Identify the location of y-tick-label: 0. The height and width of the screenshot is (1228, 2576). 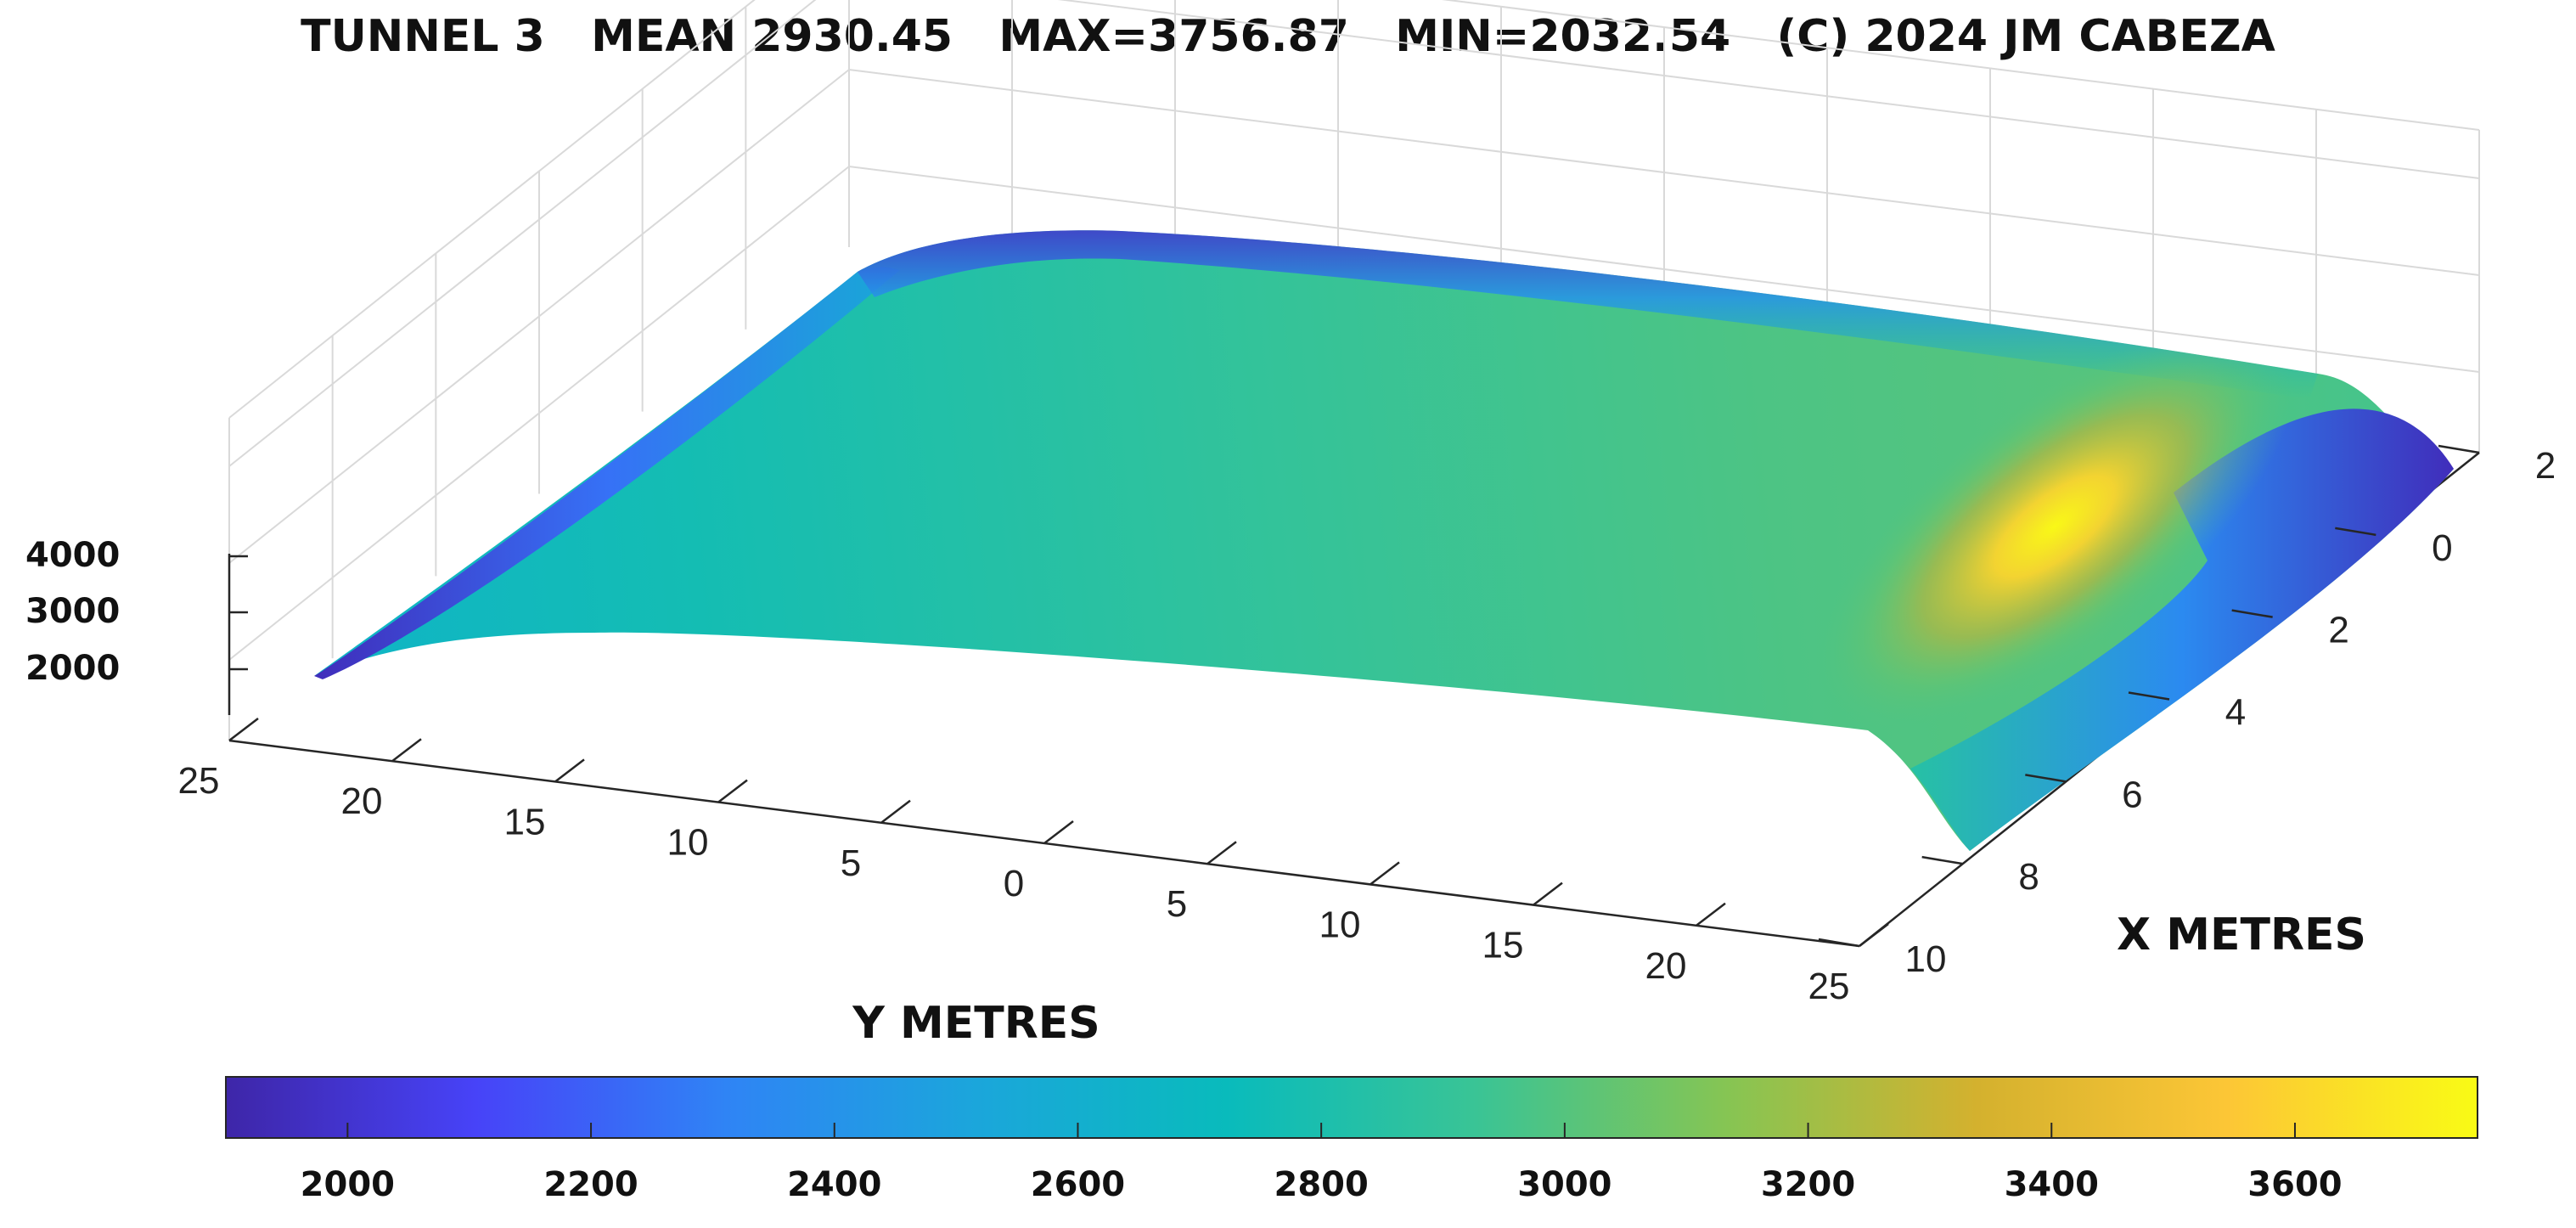
(1014, 884).